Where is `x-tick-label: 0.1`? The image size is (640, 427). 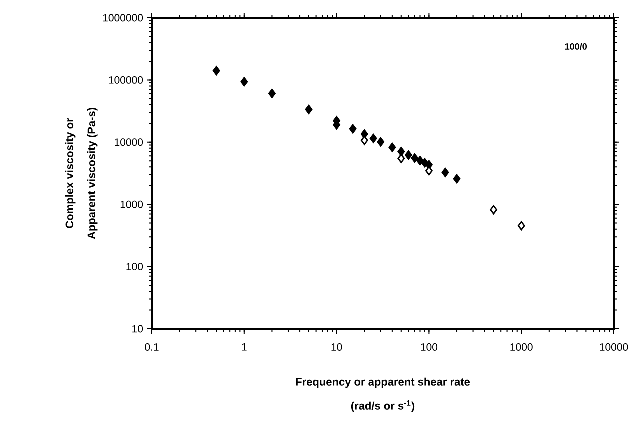 x-tick-label: 0.1 is located at coordinates (152, 347).